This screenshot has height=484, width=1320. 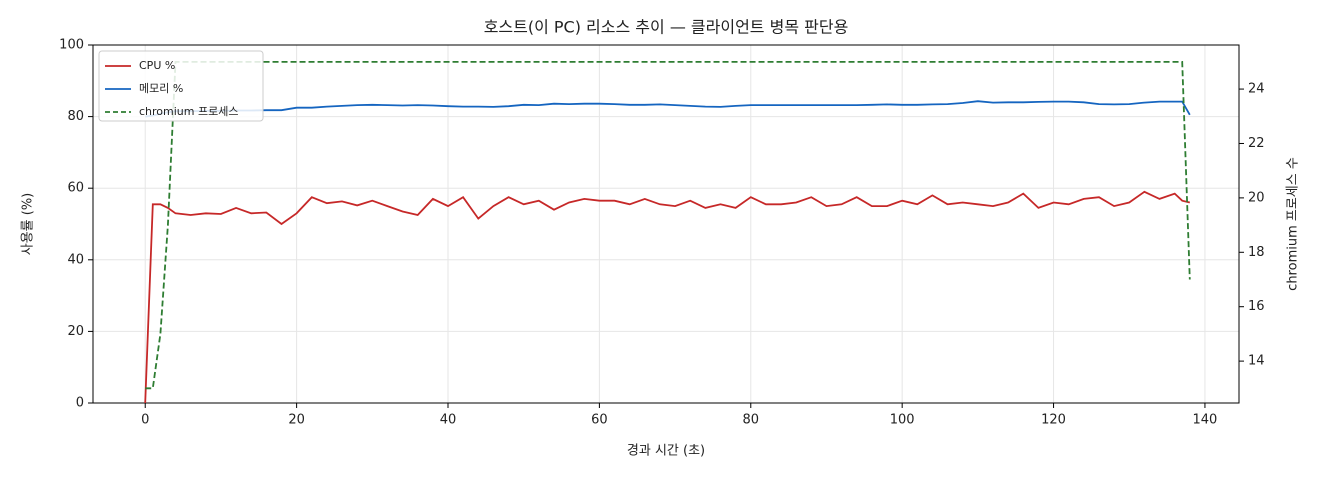 What do you see at coordinates (751, 420) in the screenshot?
I see `x-tick-label: 80` at bounding box center [751, 420].